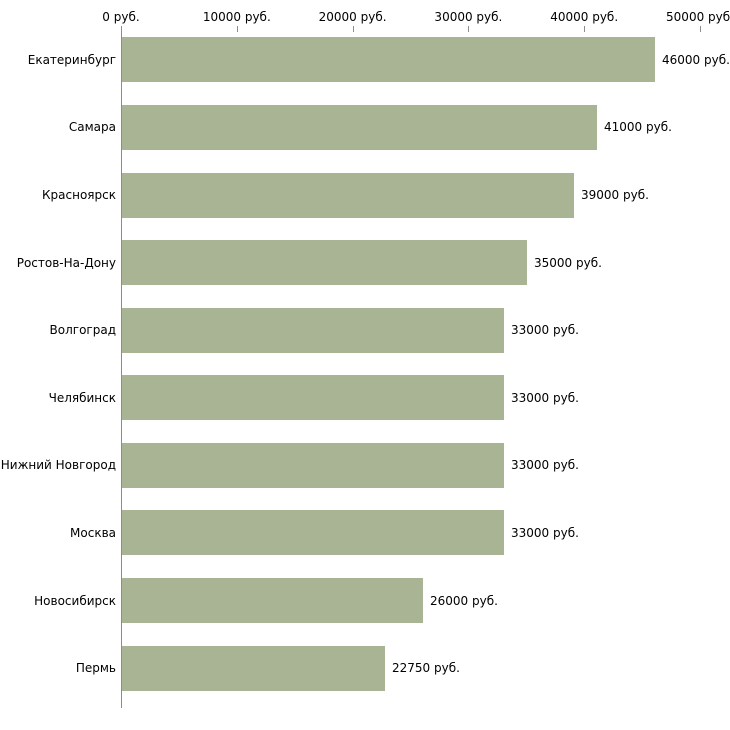 The image size is (730, 730). I want to click on value-label: 26000 руб., so click(464, 600).